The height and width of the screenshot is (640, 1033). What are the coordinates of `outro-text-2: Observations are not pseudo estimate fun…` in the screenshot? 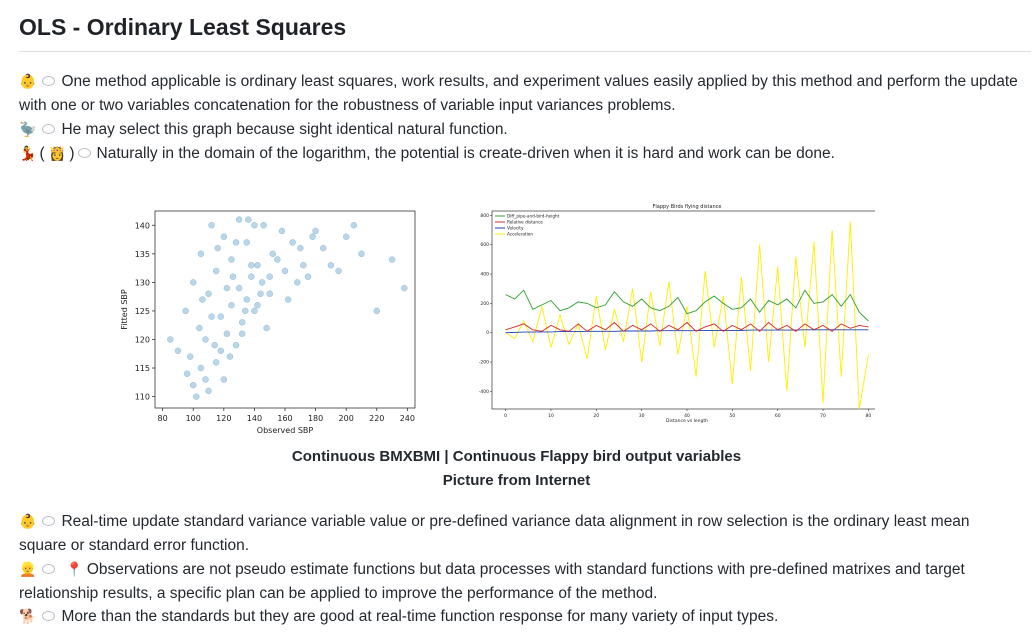 It's located at (492, 581).